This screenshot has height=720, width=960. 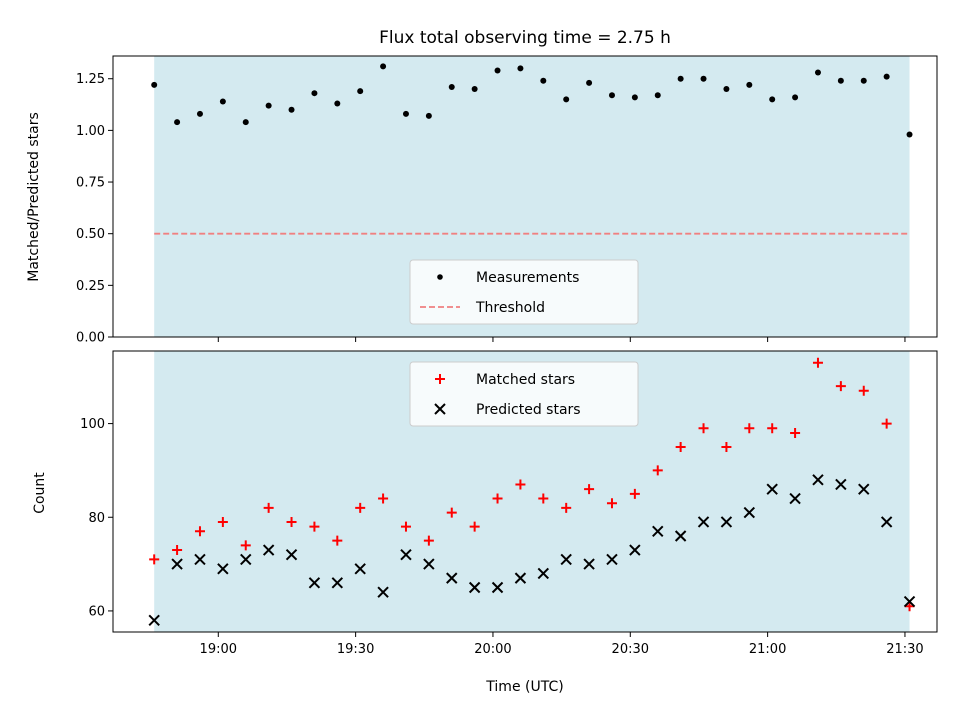 What do you see at coordinates (525, 38) in the screenshot?
I see `chart-title: Flux total observing time = 2.75 h` at bounding box center [525, 38].